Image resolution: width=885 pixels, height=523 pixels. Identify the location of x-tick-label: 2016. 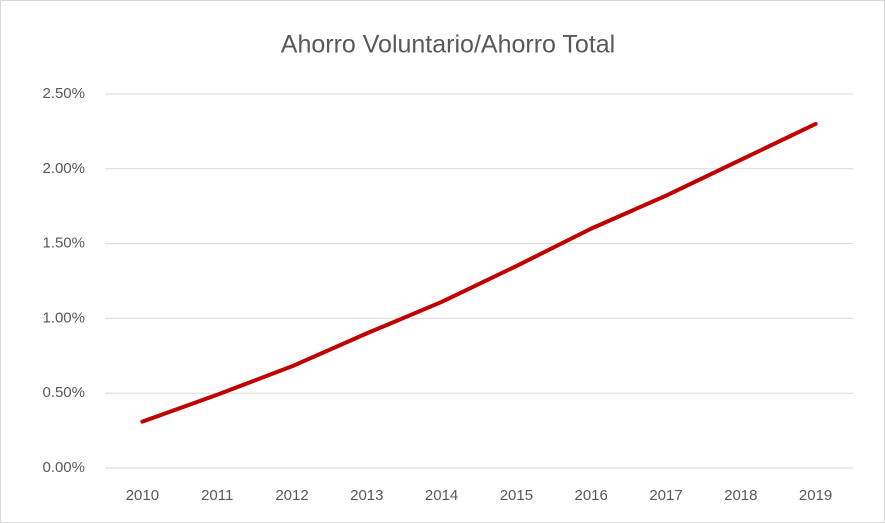
(591, 495).